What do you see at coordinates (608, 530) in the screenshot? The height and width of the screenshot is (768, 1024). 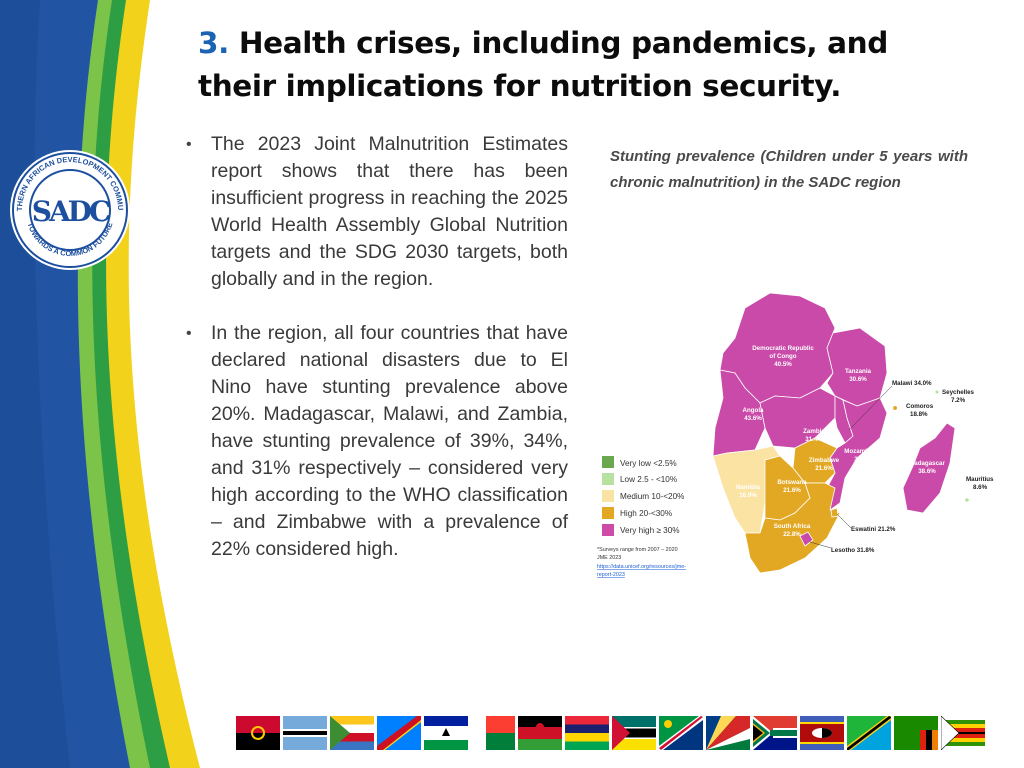 I see `legend-swatch-very-high` at bounding box center [608, 530].